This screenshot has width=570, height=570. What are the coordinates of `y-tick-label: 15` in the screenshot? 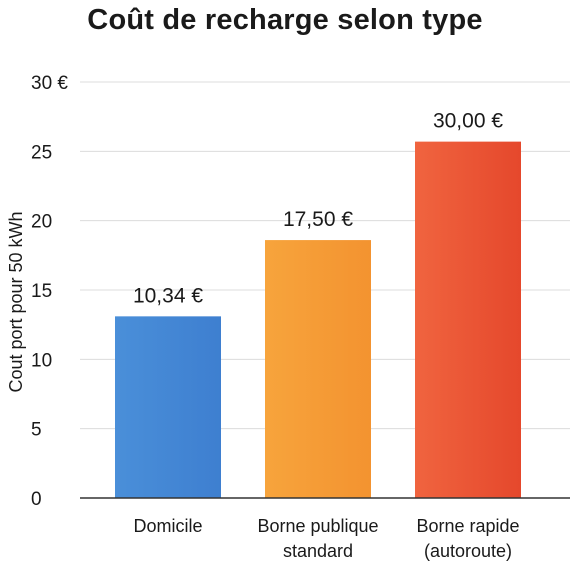 It's located at (41, 291).